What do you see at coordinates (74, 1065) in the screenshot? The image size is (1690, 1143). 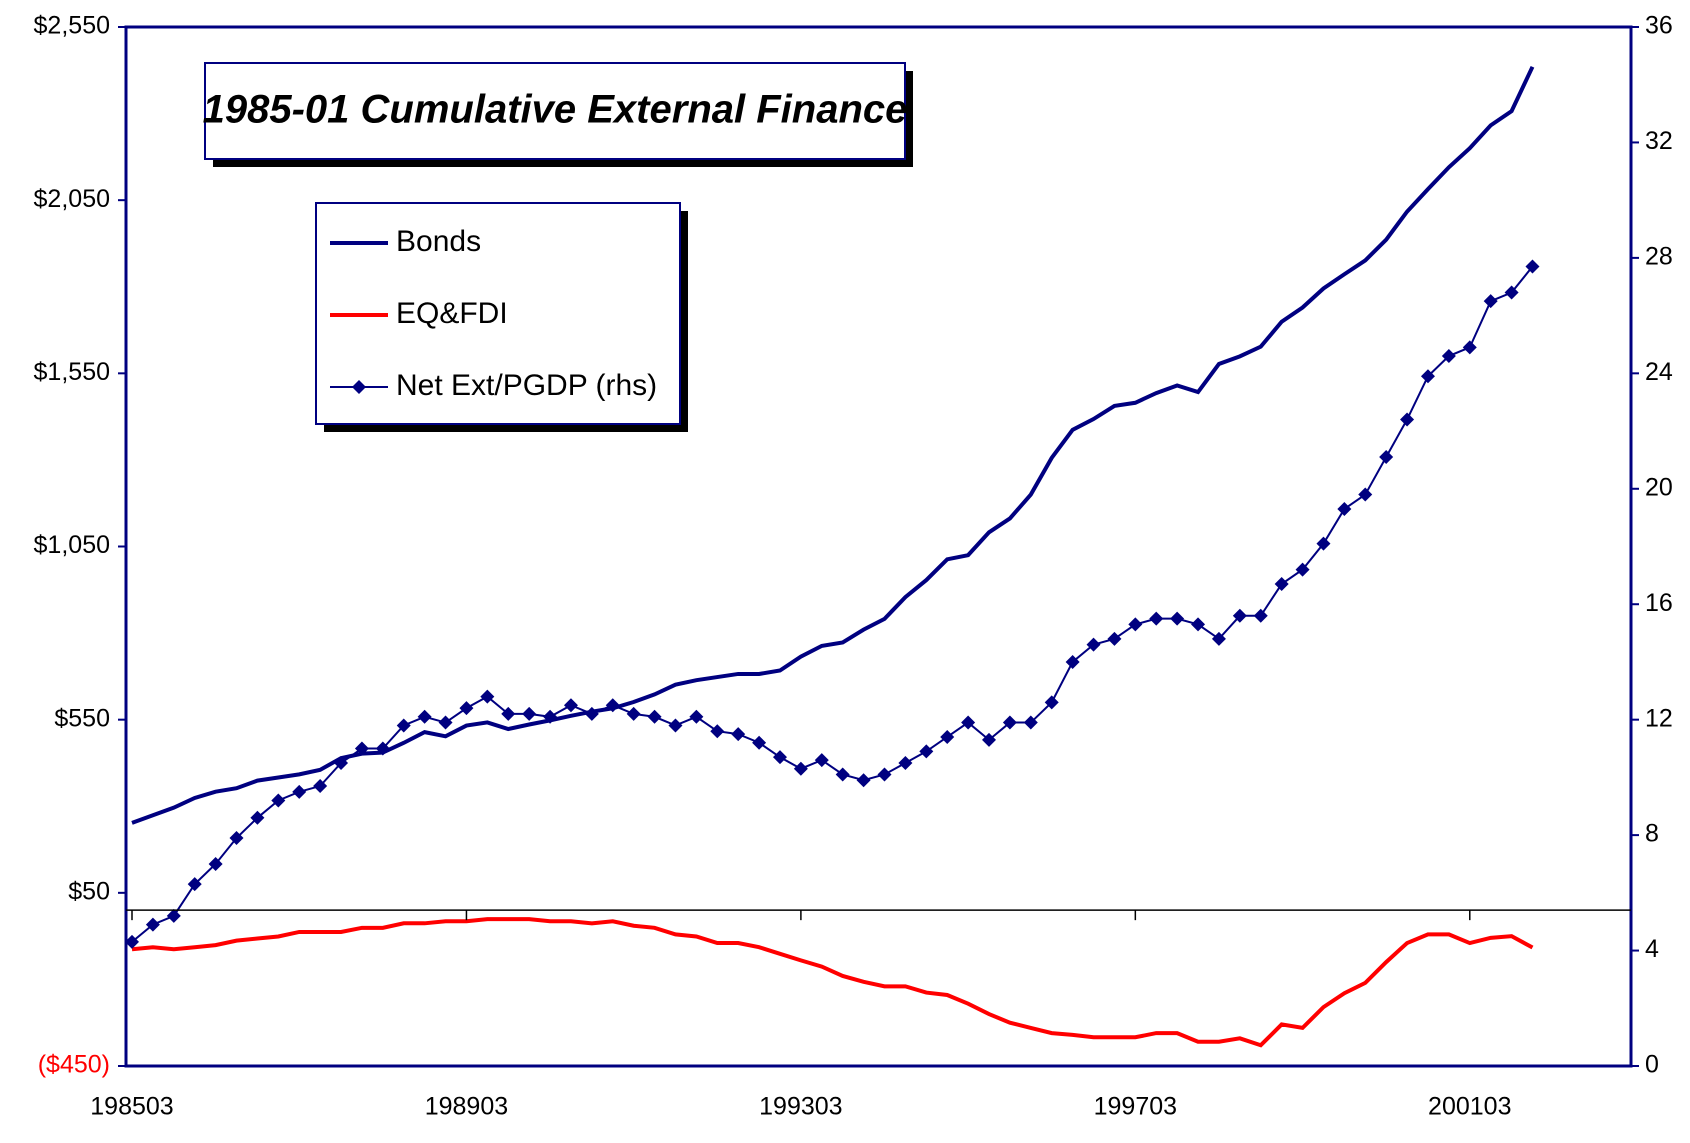 I see `y-tick-label: ($450)` at bounding box center [74, 1065].